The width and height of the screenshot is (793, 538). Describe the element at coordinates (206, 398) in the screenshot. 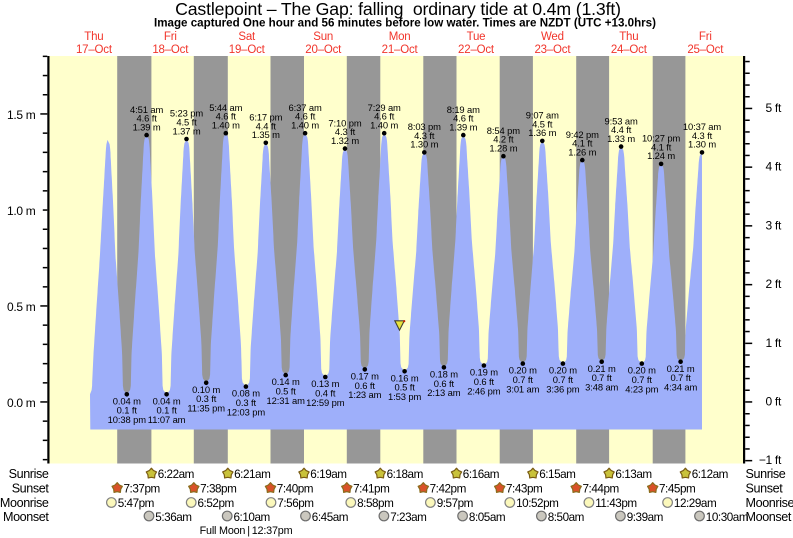

I see `svg-text: 0.3 ft` at that location.